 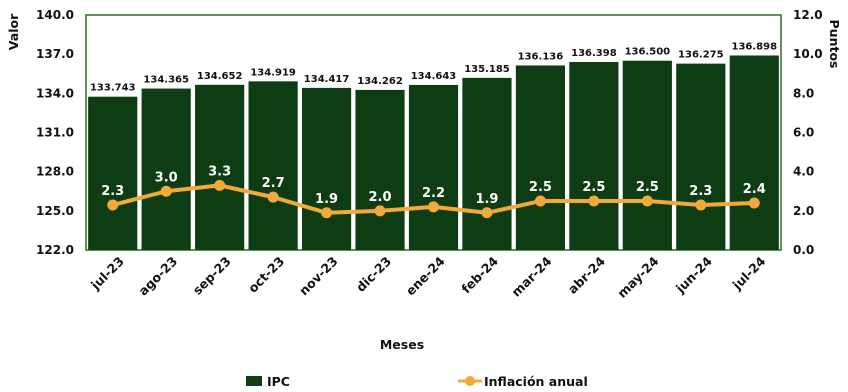 I want to click on right-axis-ticks: 0.0 2.0 4.0 6.0 8.0 10.0 12.0, so click(x=808, y=132).